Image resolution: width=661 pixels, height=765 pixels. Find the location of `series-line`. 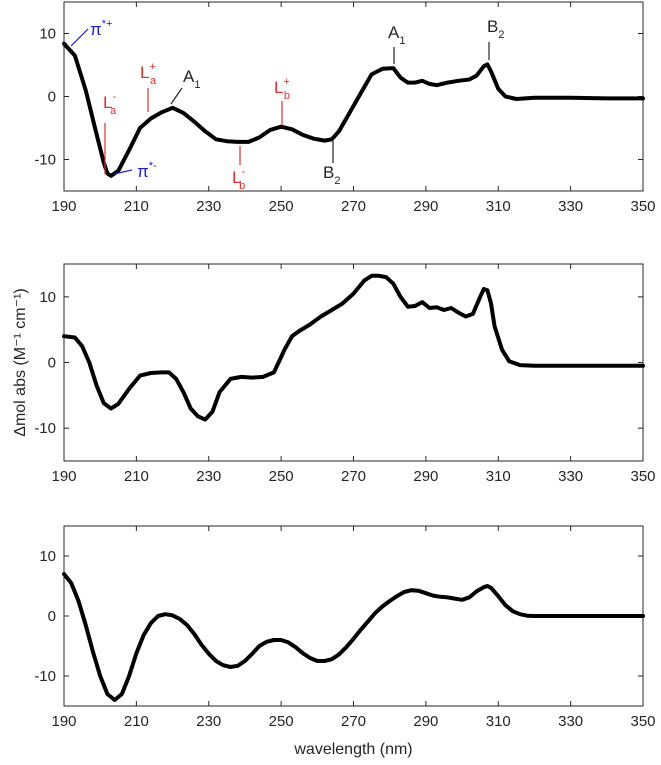

series-line is located at coordinates (353, 637).